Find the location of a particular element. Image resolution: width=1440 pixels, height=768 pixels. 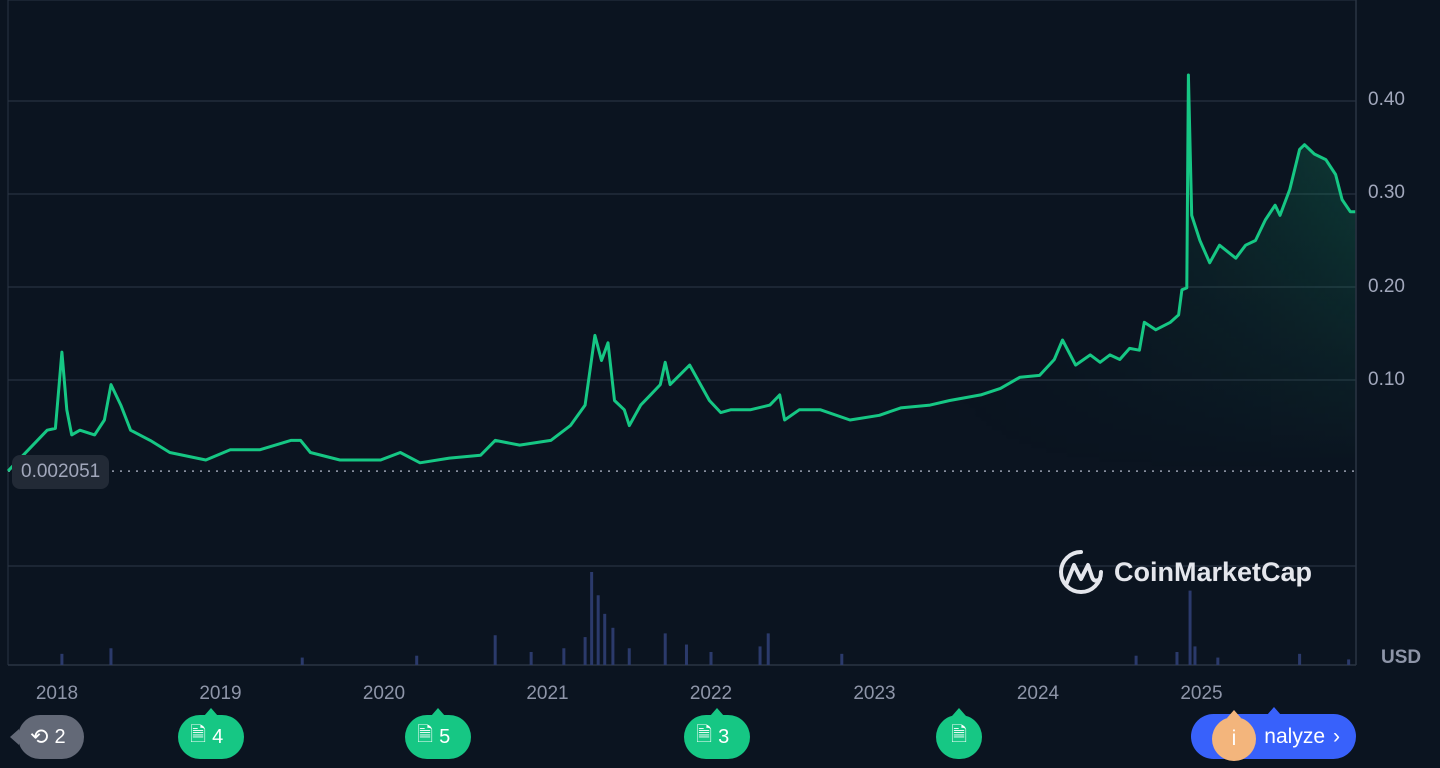

info-icon: i is located at coordinates (1234, 738).